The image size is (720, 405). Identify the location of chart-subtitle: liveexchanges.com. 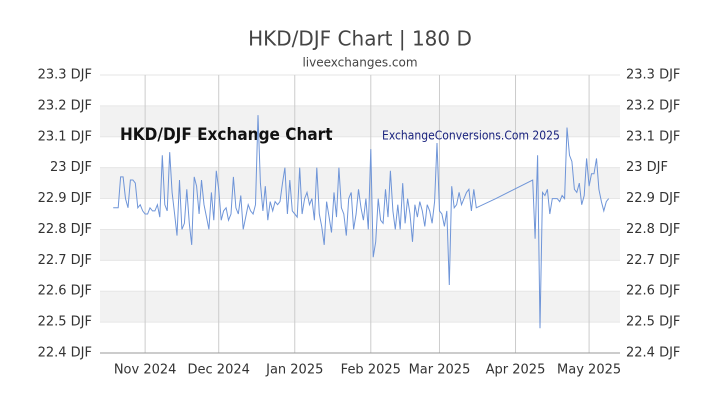
(359, 63).